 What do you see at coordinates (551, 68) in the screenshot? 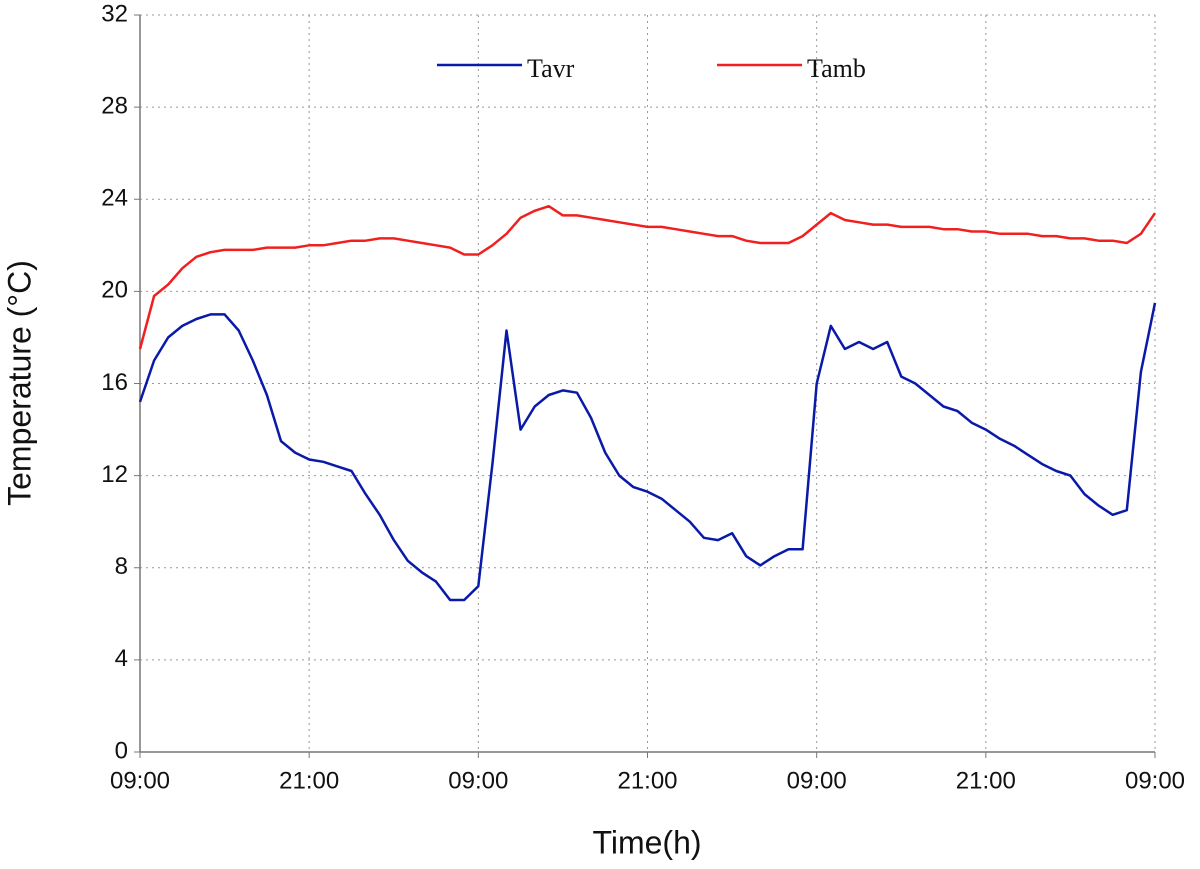
I see `legend-label: Tavr` at bounding box center [551, 68].